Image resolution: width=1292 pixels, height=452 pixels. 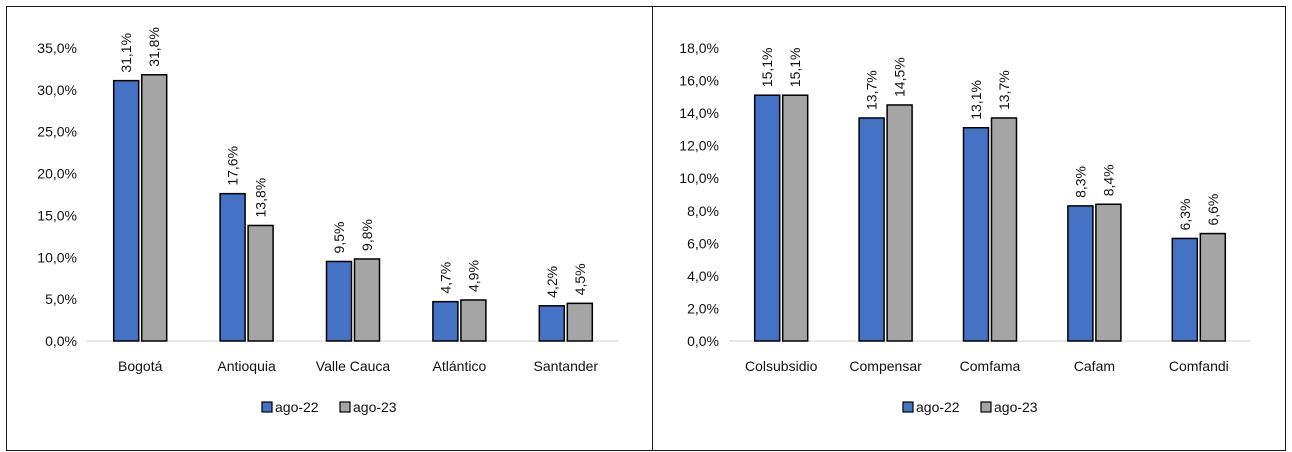 I want to click on data-label: 31,1%, so click(x=126, y=53).